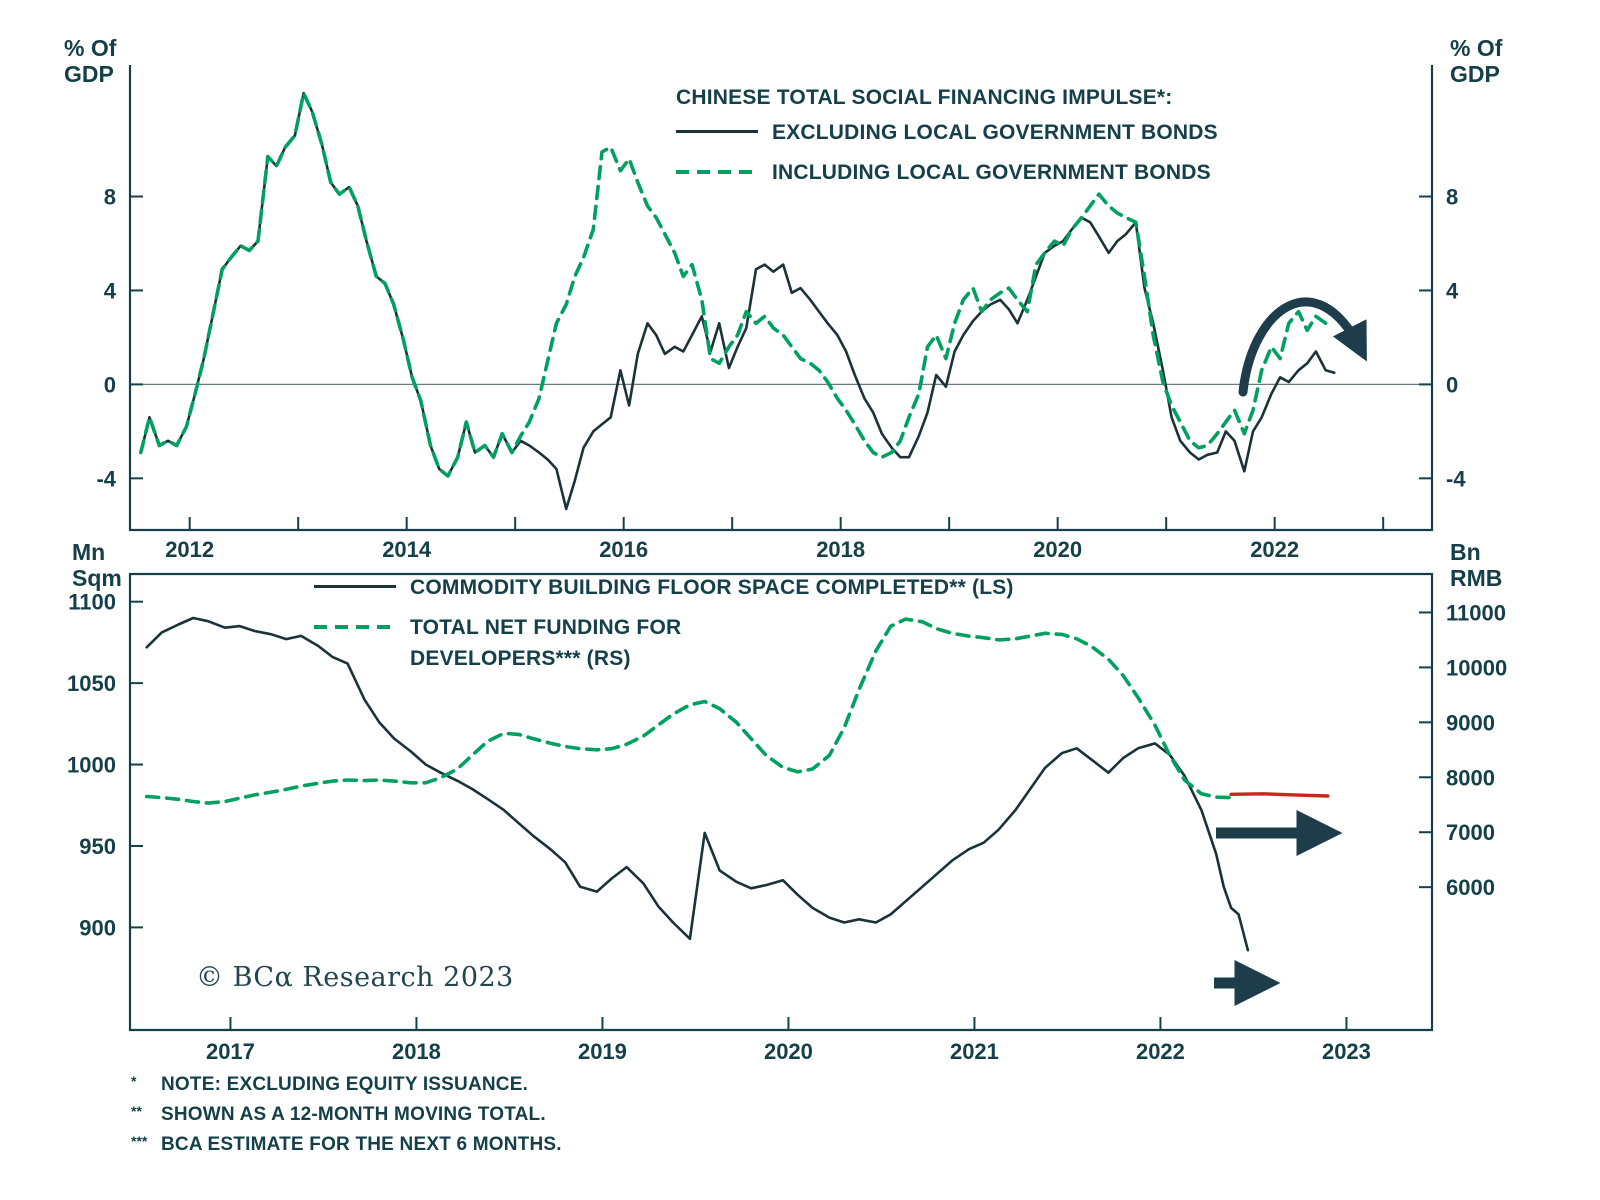 The image size is (1600, 1200). I want to click on unit-line: RMB, so click(1476, 577).